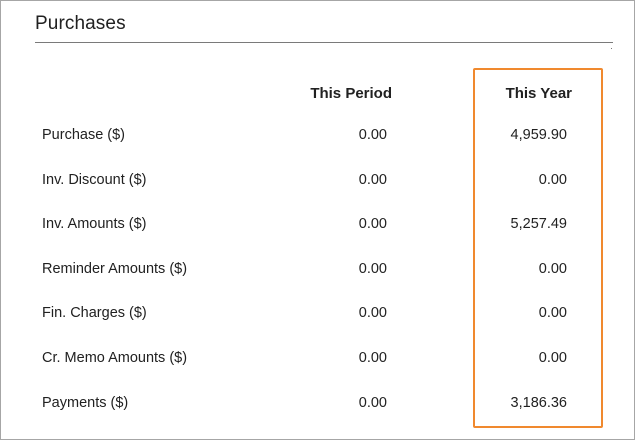 This screenshot has height=440, width=635. Describe the element at coordinates (84, 135) in the screenshot. I see `row-label: Purchase ($)` at that location.